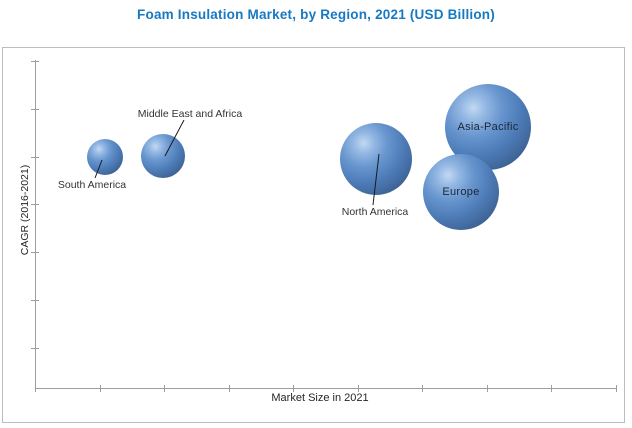  What do you see at coordinates (163, 156) in the screenshot?
I see `bubble-middle-east-and-africa` at bounding box center [163, 156].